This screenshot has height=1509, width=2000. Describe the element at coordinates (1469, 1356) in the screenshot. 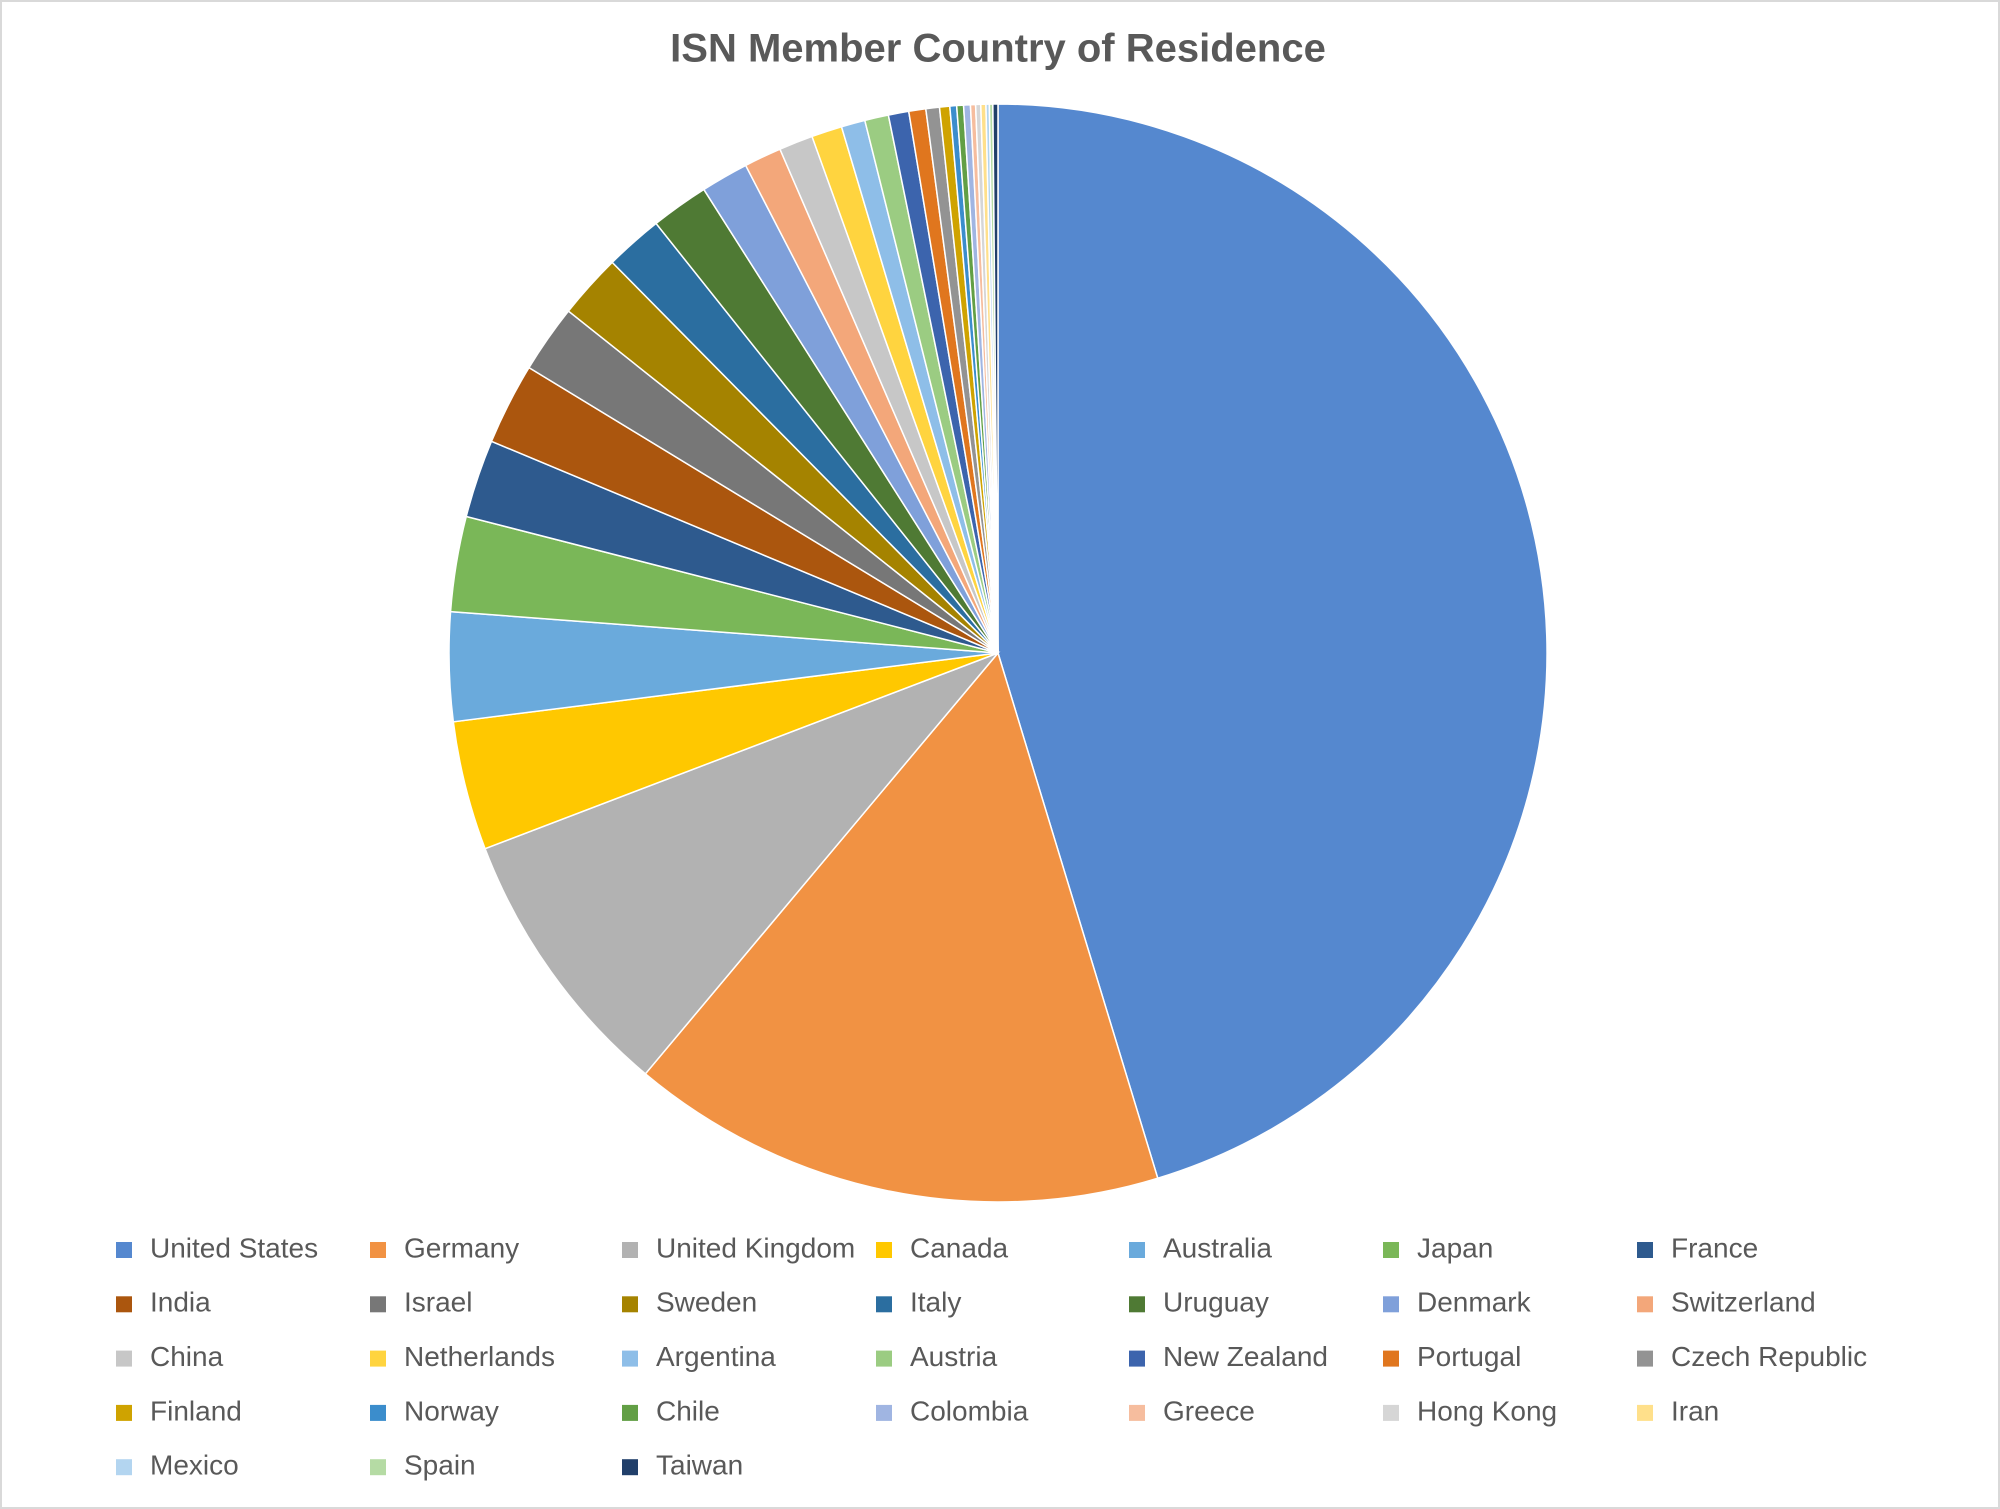

I see `legend-label: Portugal` at that location.